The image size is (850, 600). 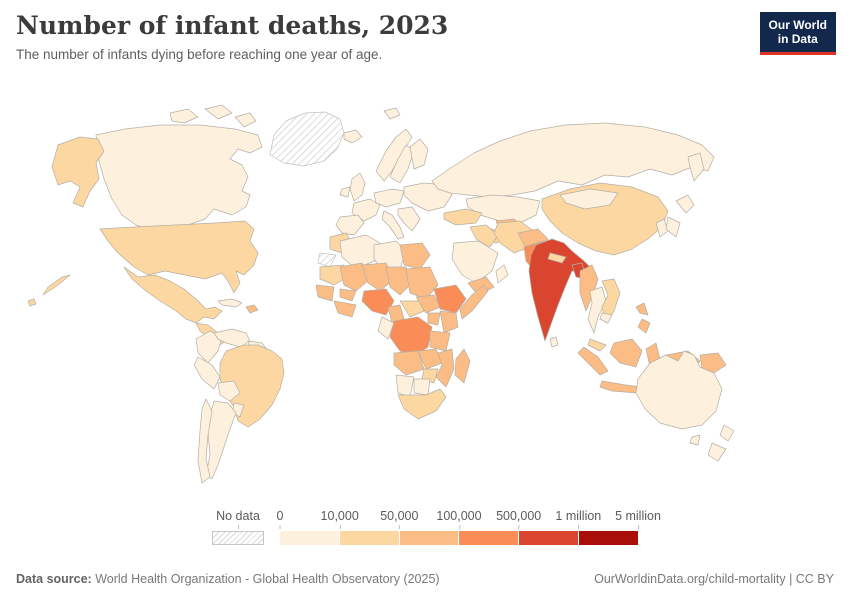 What do you see at coordinates (459, 519) in the screenshot?
I see `legend-tick-100000: 100,000` at bounding box center [459, 519].